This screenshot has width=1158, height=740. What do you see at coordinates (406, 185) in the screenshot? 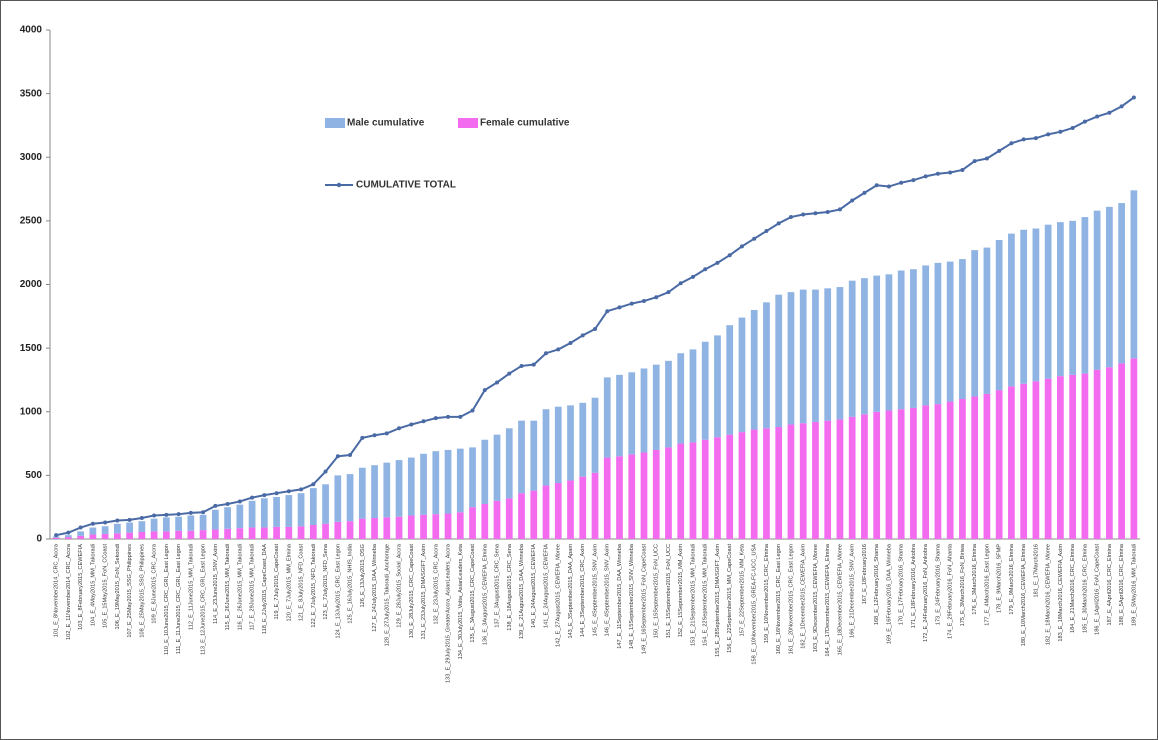
I see `legend-label: CUMULATIVE TOTAL` at bounding box center [406, 185].